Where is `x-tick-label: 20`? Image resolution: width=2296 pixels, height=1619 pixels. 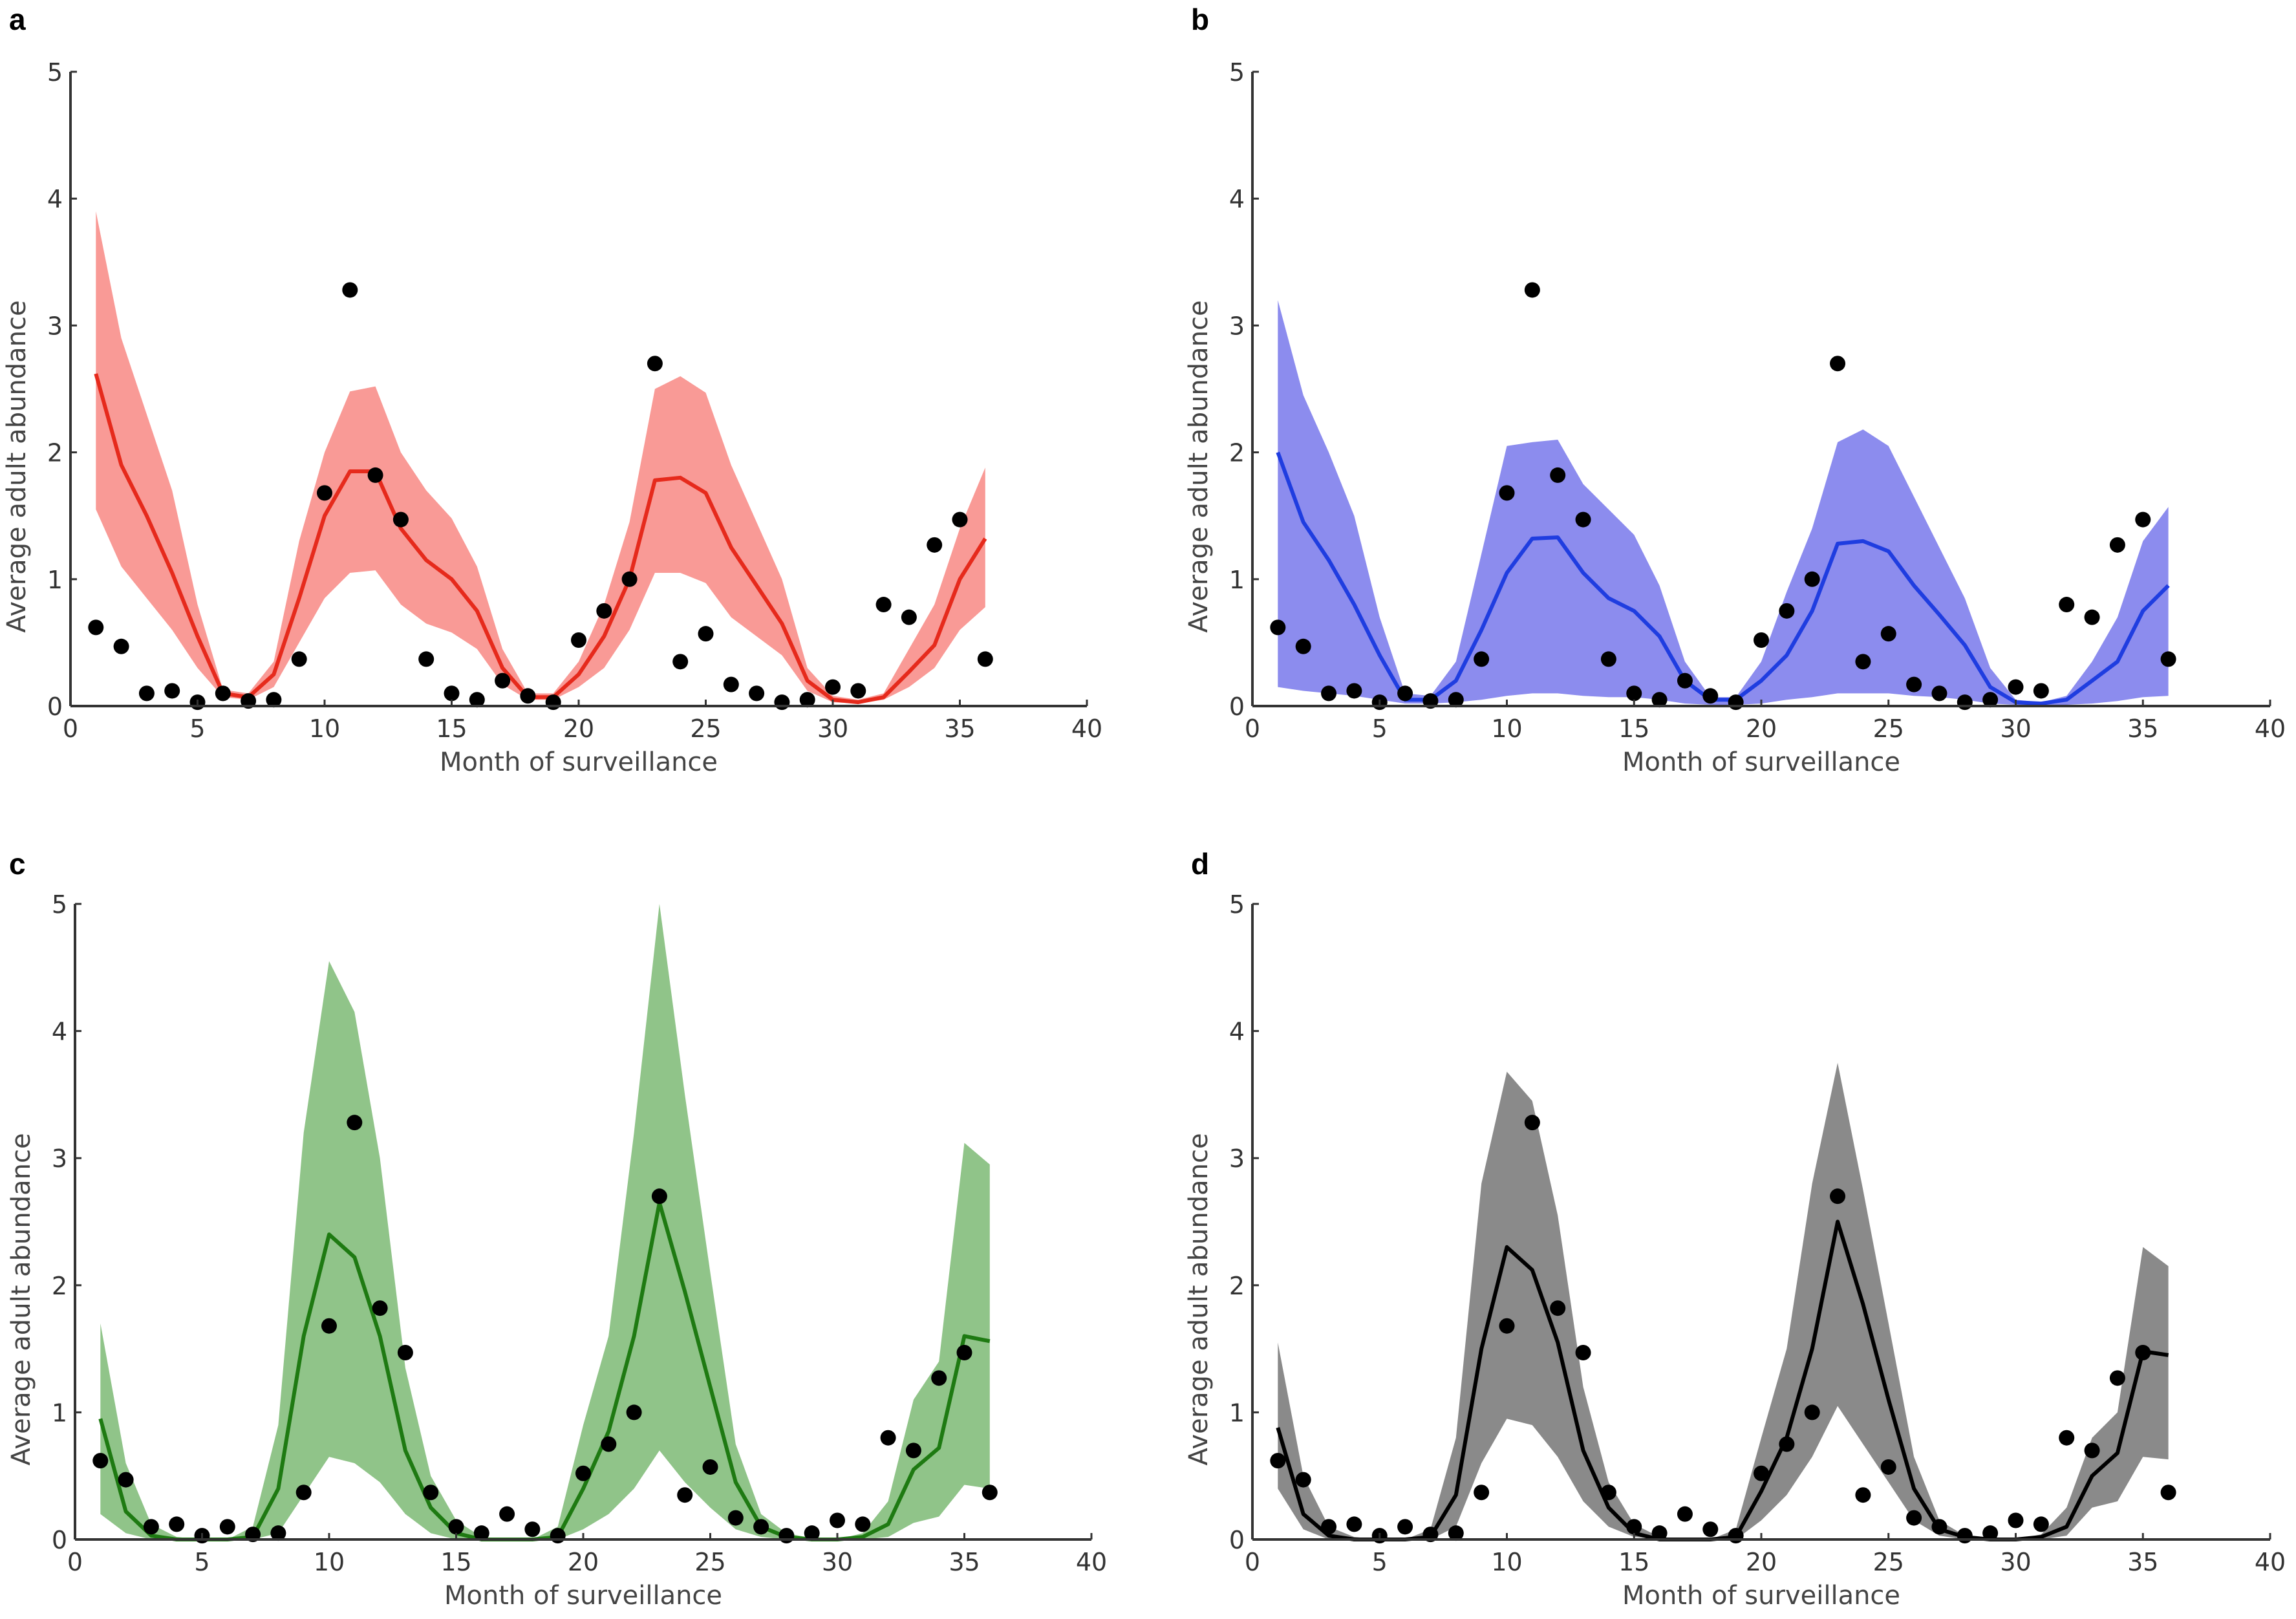
x-tick-label: 20 is located at coordinates (584, 1562).